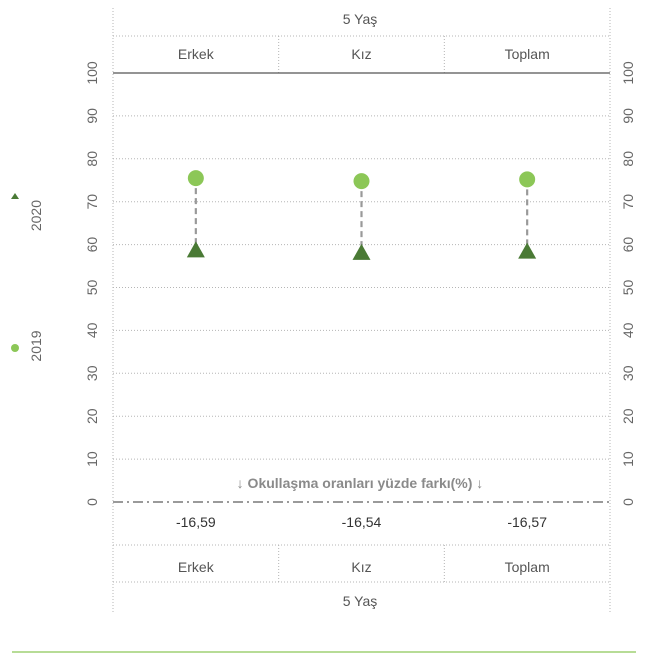  Describe the element at coordinates (92, 373) in the screenshot. I see `y-tick-label-left: 30` at that location.